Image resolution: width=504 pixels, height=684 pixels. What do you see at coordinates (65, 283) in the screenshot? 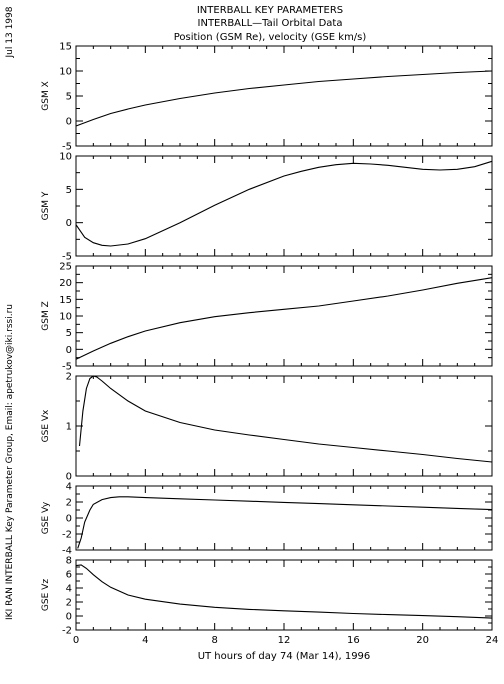
I see `y-tick-label: 20` at bounding box center [65, 283].